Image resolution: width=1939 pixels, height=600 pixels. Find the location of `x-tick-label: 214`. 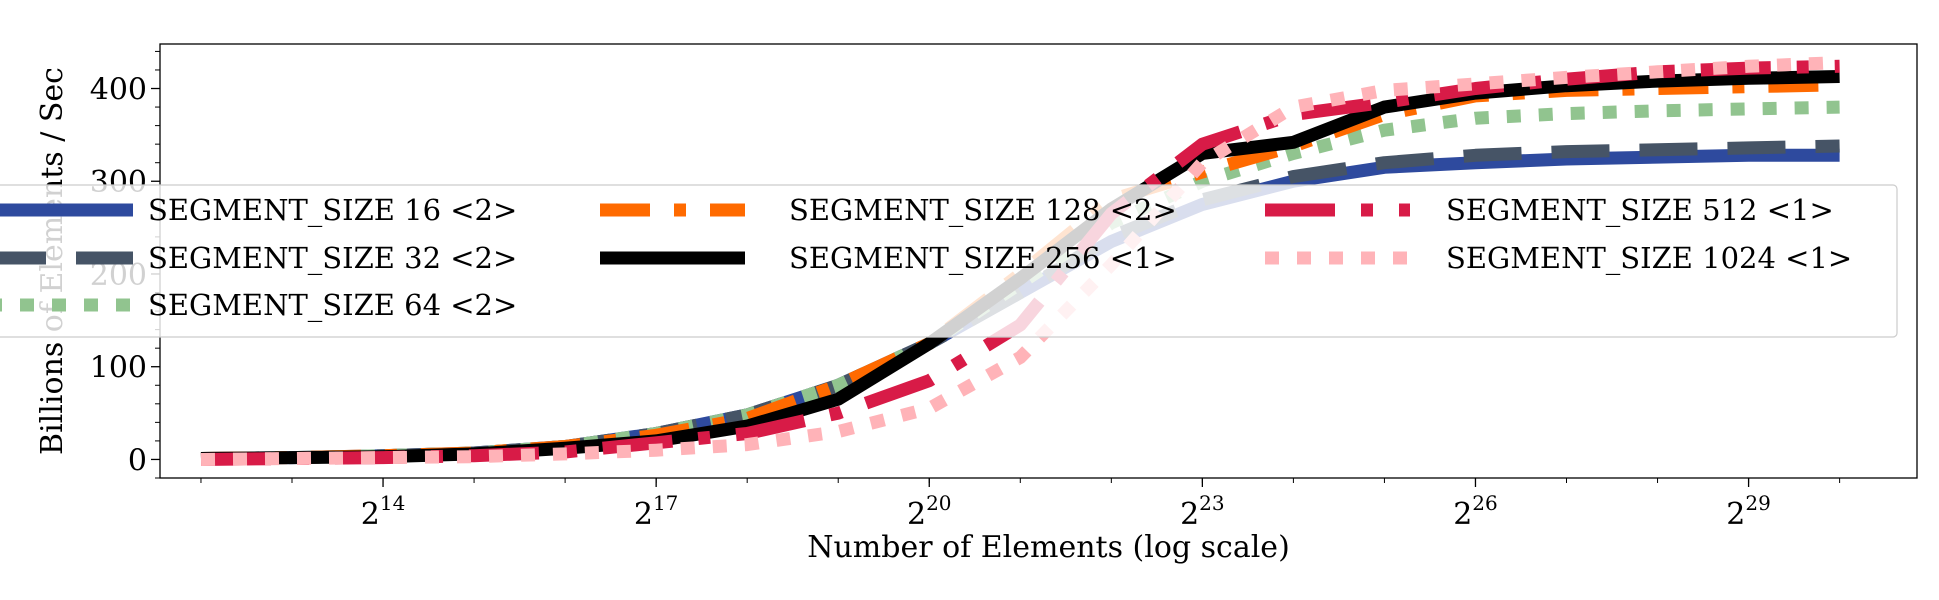

x-tick-label: 214 is located at coordinates (383, 511).